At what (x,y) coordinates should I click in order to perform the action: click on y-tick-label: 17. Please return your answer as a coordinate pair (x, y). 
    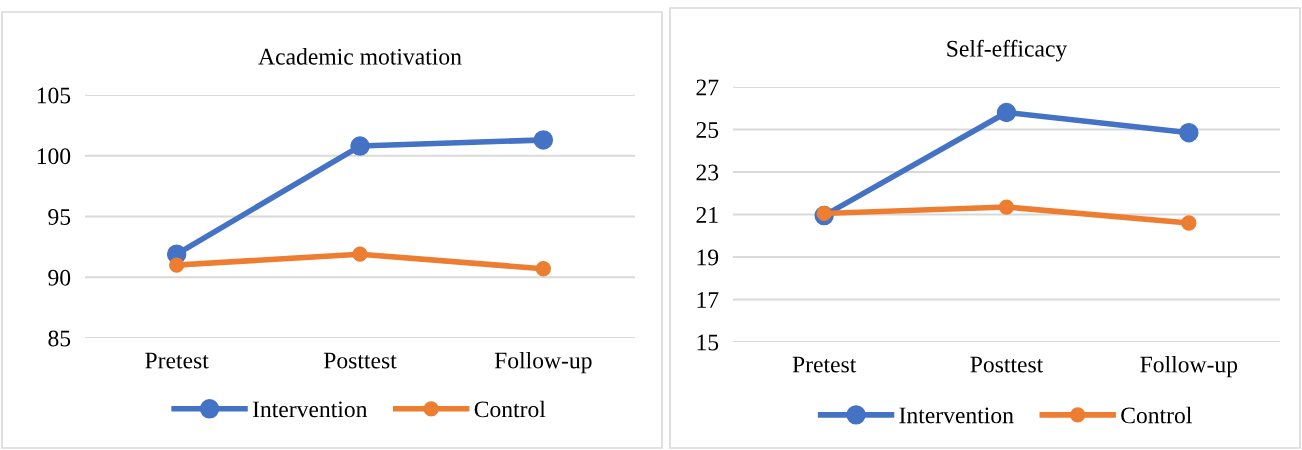
    Looking at the image, I should click on (708, 300).